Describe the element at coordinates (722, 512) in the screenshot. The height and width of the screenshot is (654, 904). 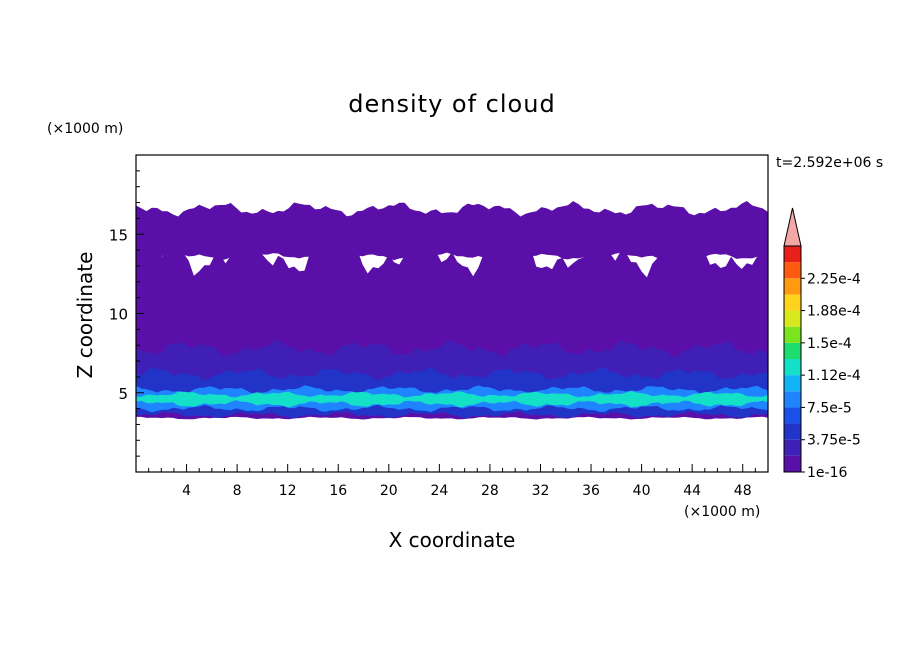
I see `x-unit-label: (×1000 m)` at that location.